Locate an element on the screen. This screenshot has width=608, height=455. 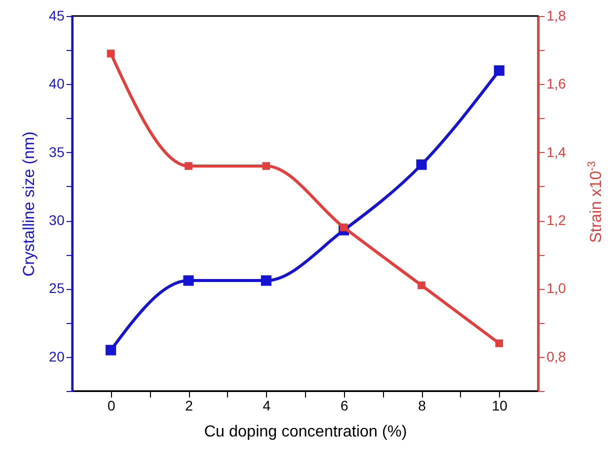
x-tick-label: 2 is located at coordinates (189, 406).